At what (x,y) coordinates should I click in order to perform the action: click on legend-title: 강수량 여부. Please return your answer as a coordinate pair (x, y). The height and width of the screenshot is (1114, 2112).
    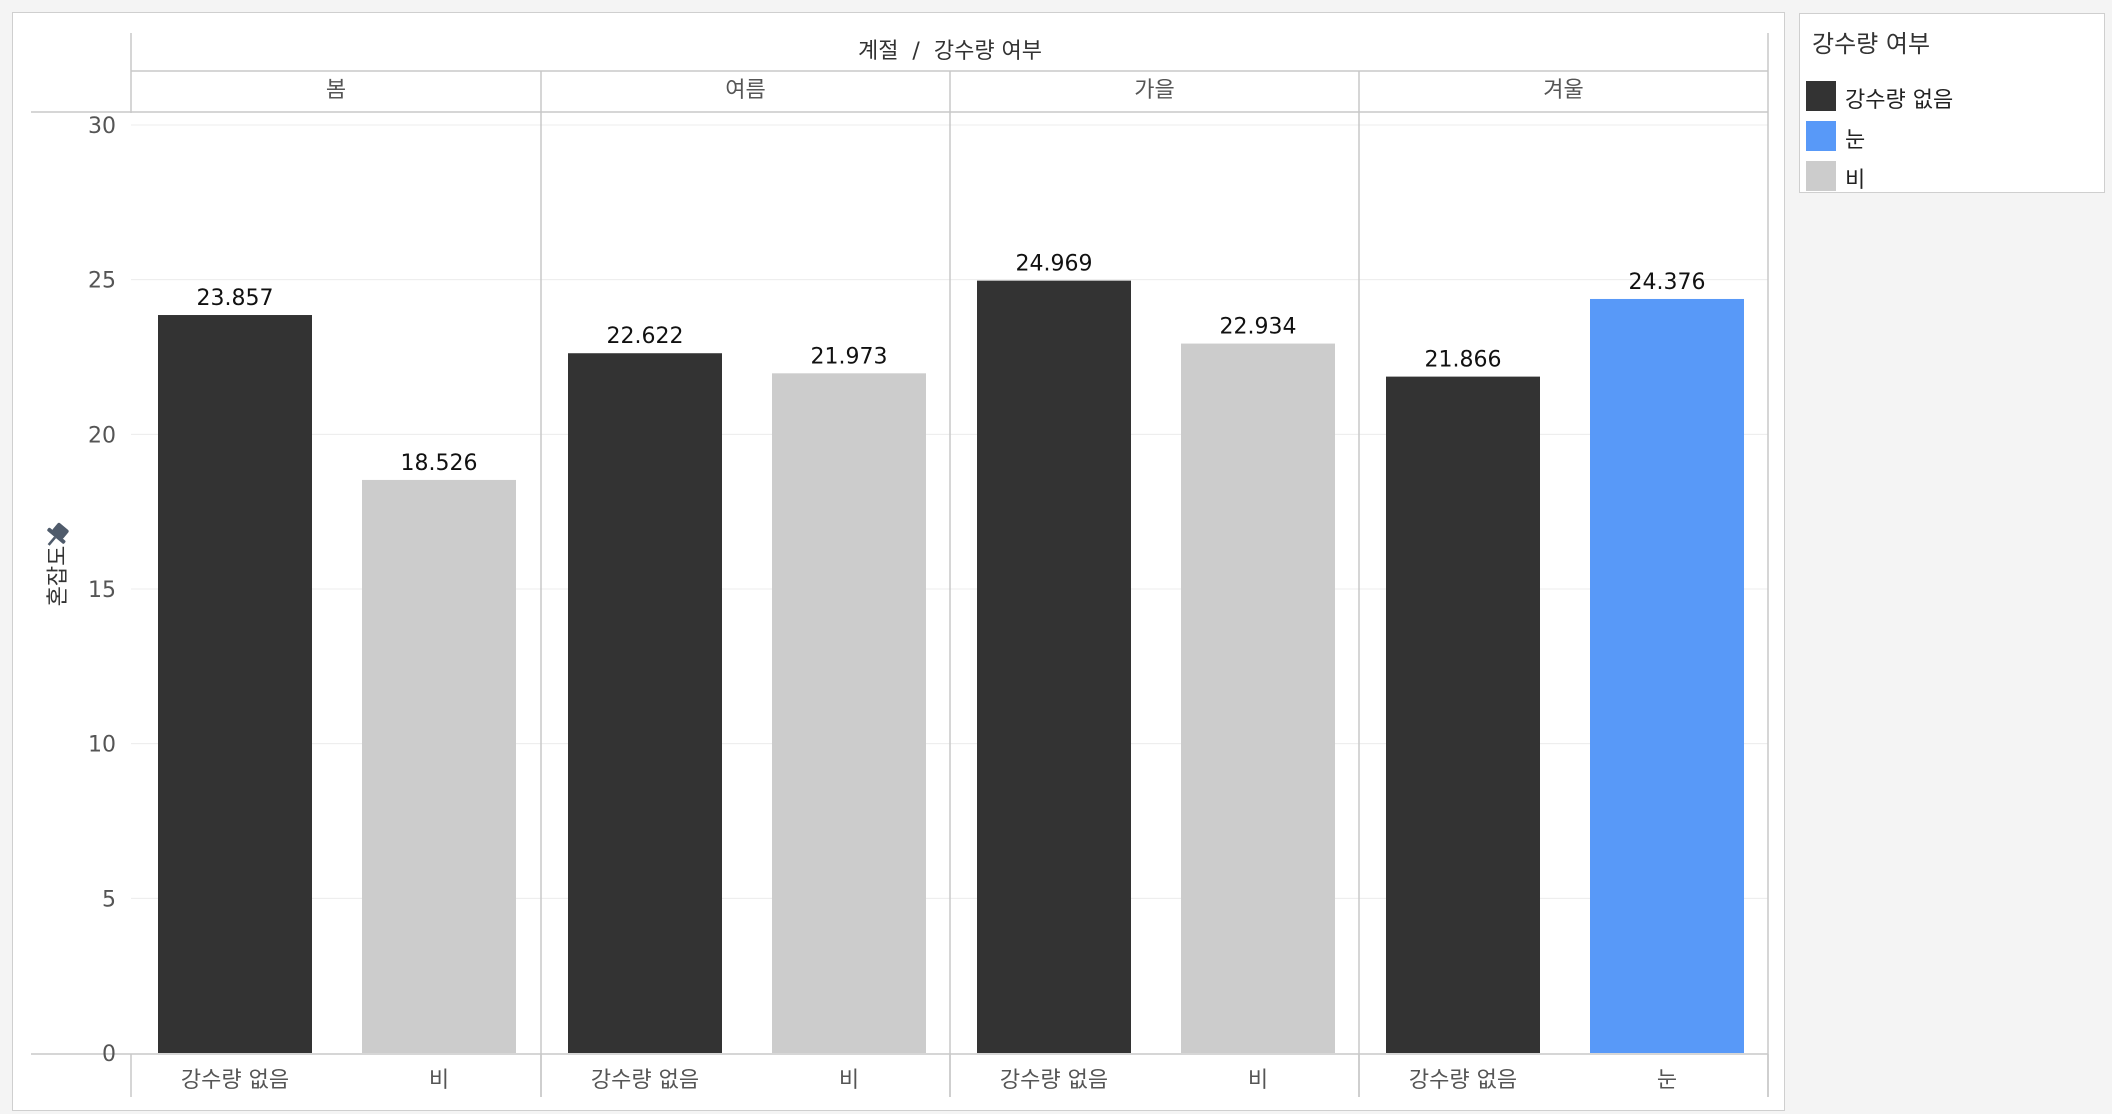
    Looking at the image, I should click on (1871, 44).